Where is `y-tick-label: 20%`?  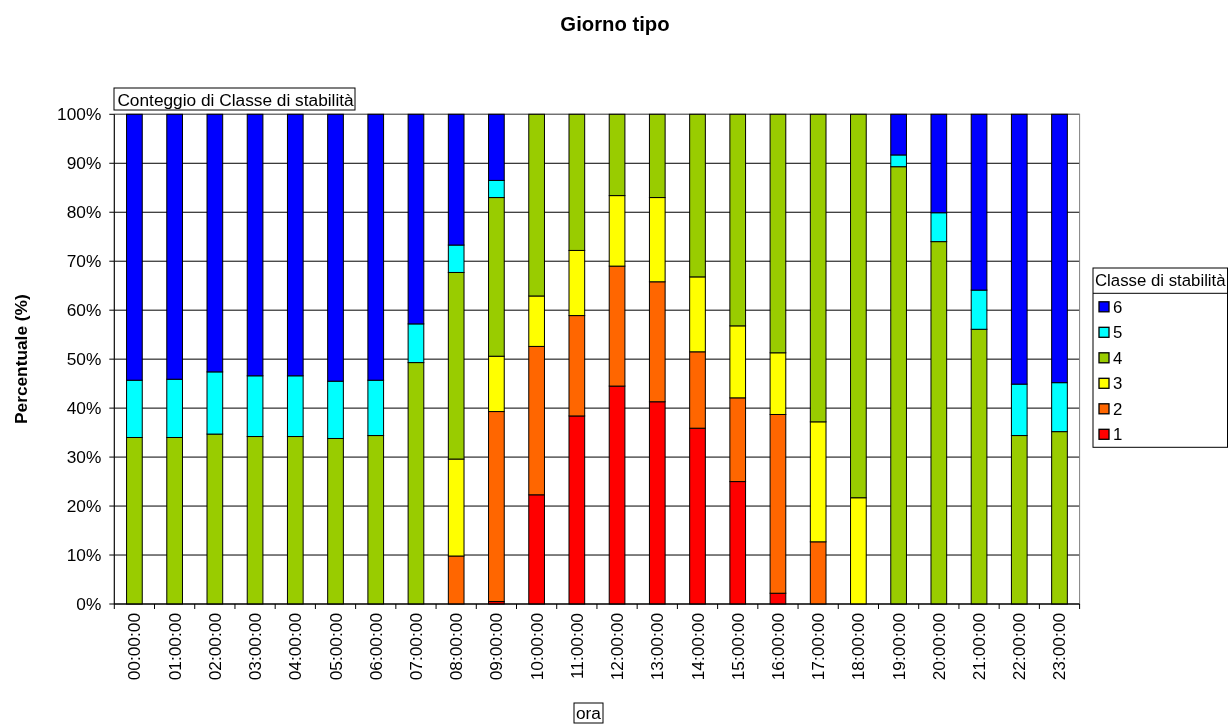
y-tick-label: 20% is located at coordinates (84, 506).